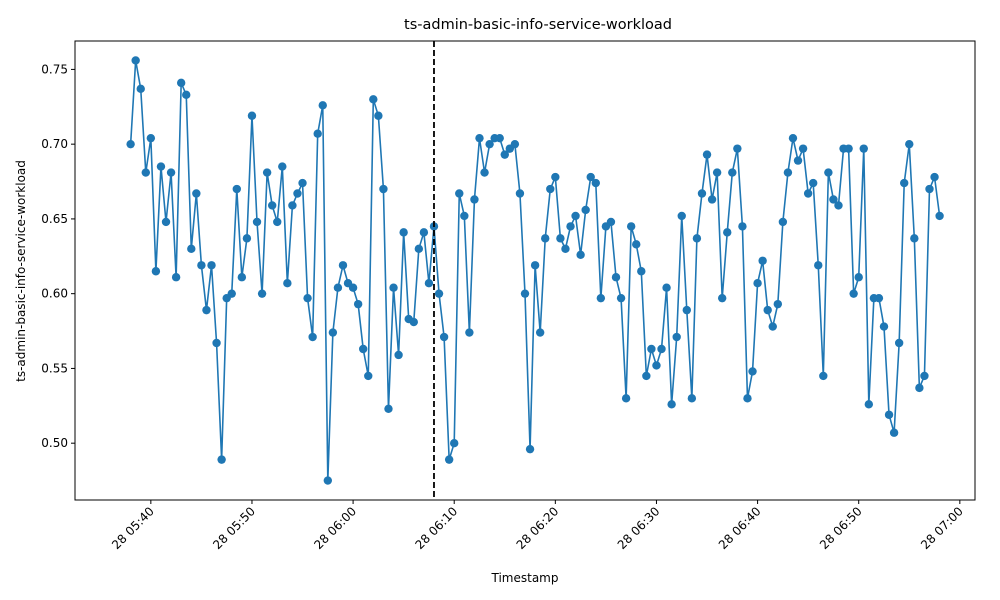 Image resolution: width=1000 pixels, height=600 pixels. I want to click on y-tick-label: 0.55, so click(54, 368).